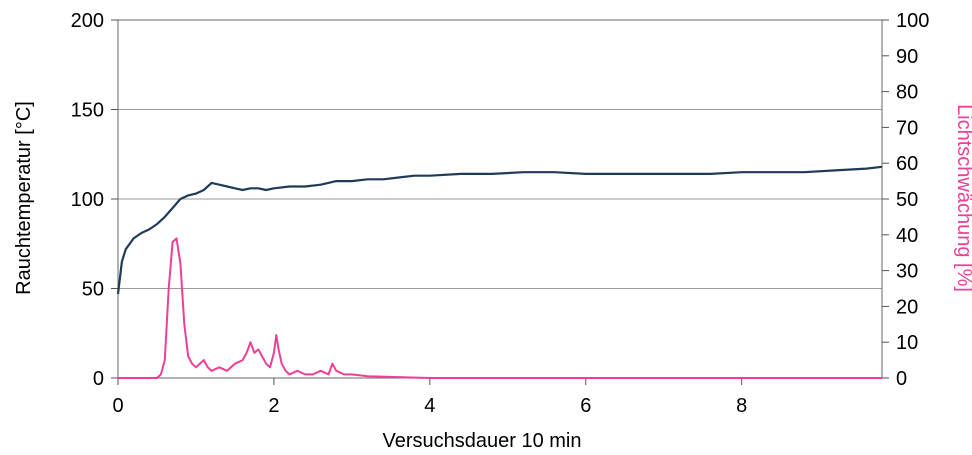 The width and height of the screenshot is (972, 455). I want to click on y2-tick-label-100: 100, so click(912, 21).